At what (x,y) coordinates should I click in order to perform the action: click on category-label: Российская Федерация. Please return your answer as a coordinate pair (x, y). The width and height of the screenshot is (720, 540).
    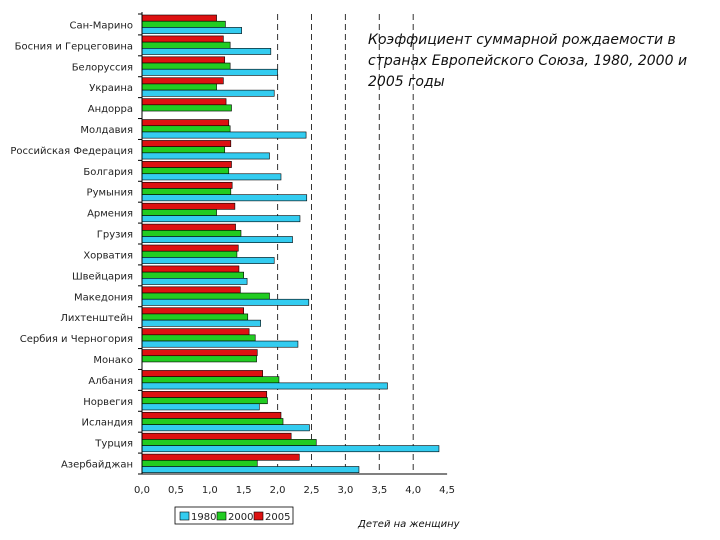
    Looking at the image, I should click on (71, 151).